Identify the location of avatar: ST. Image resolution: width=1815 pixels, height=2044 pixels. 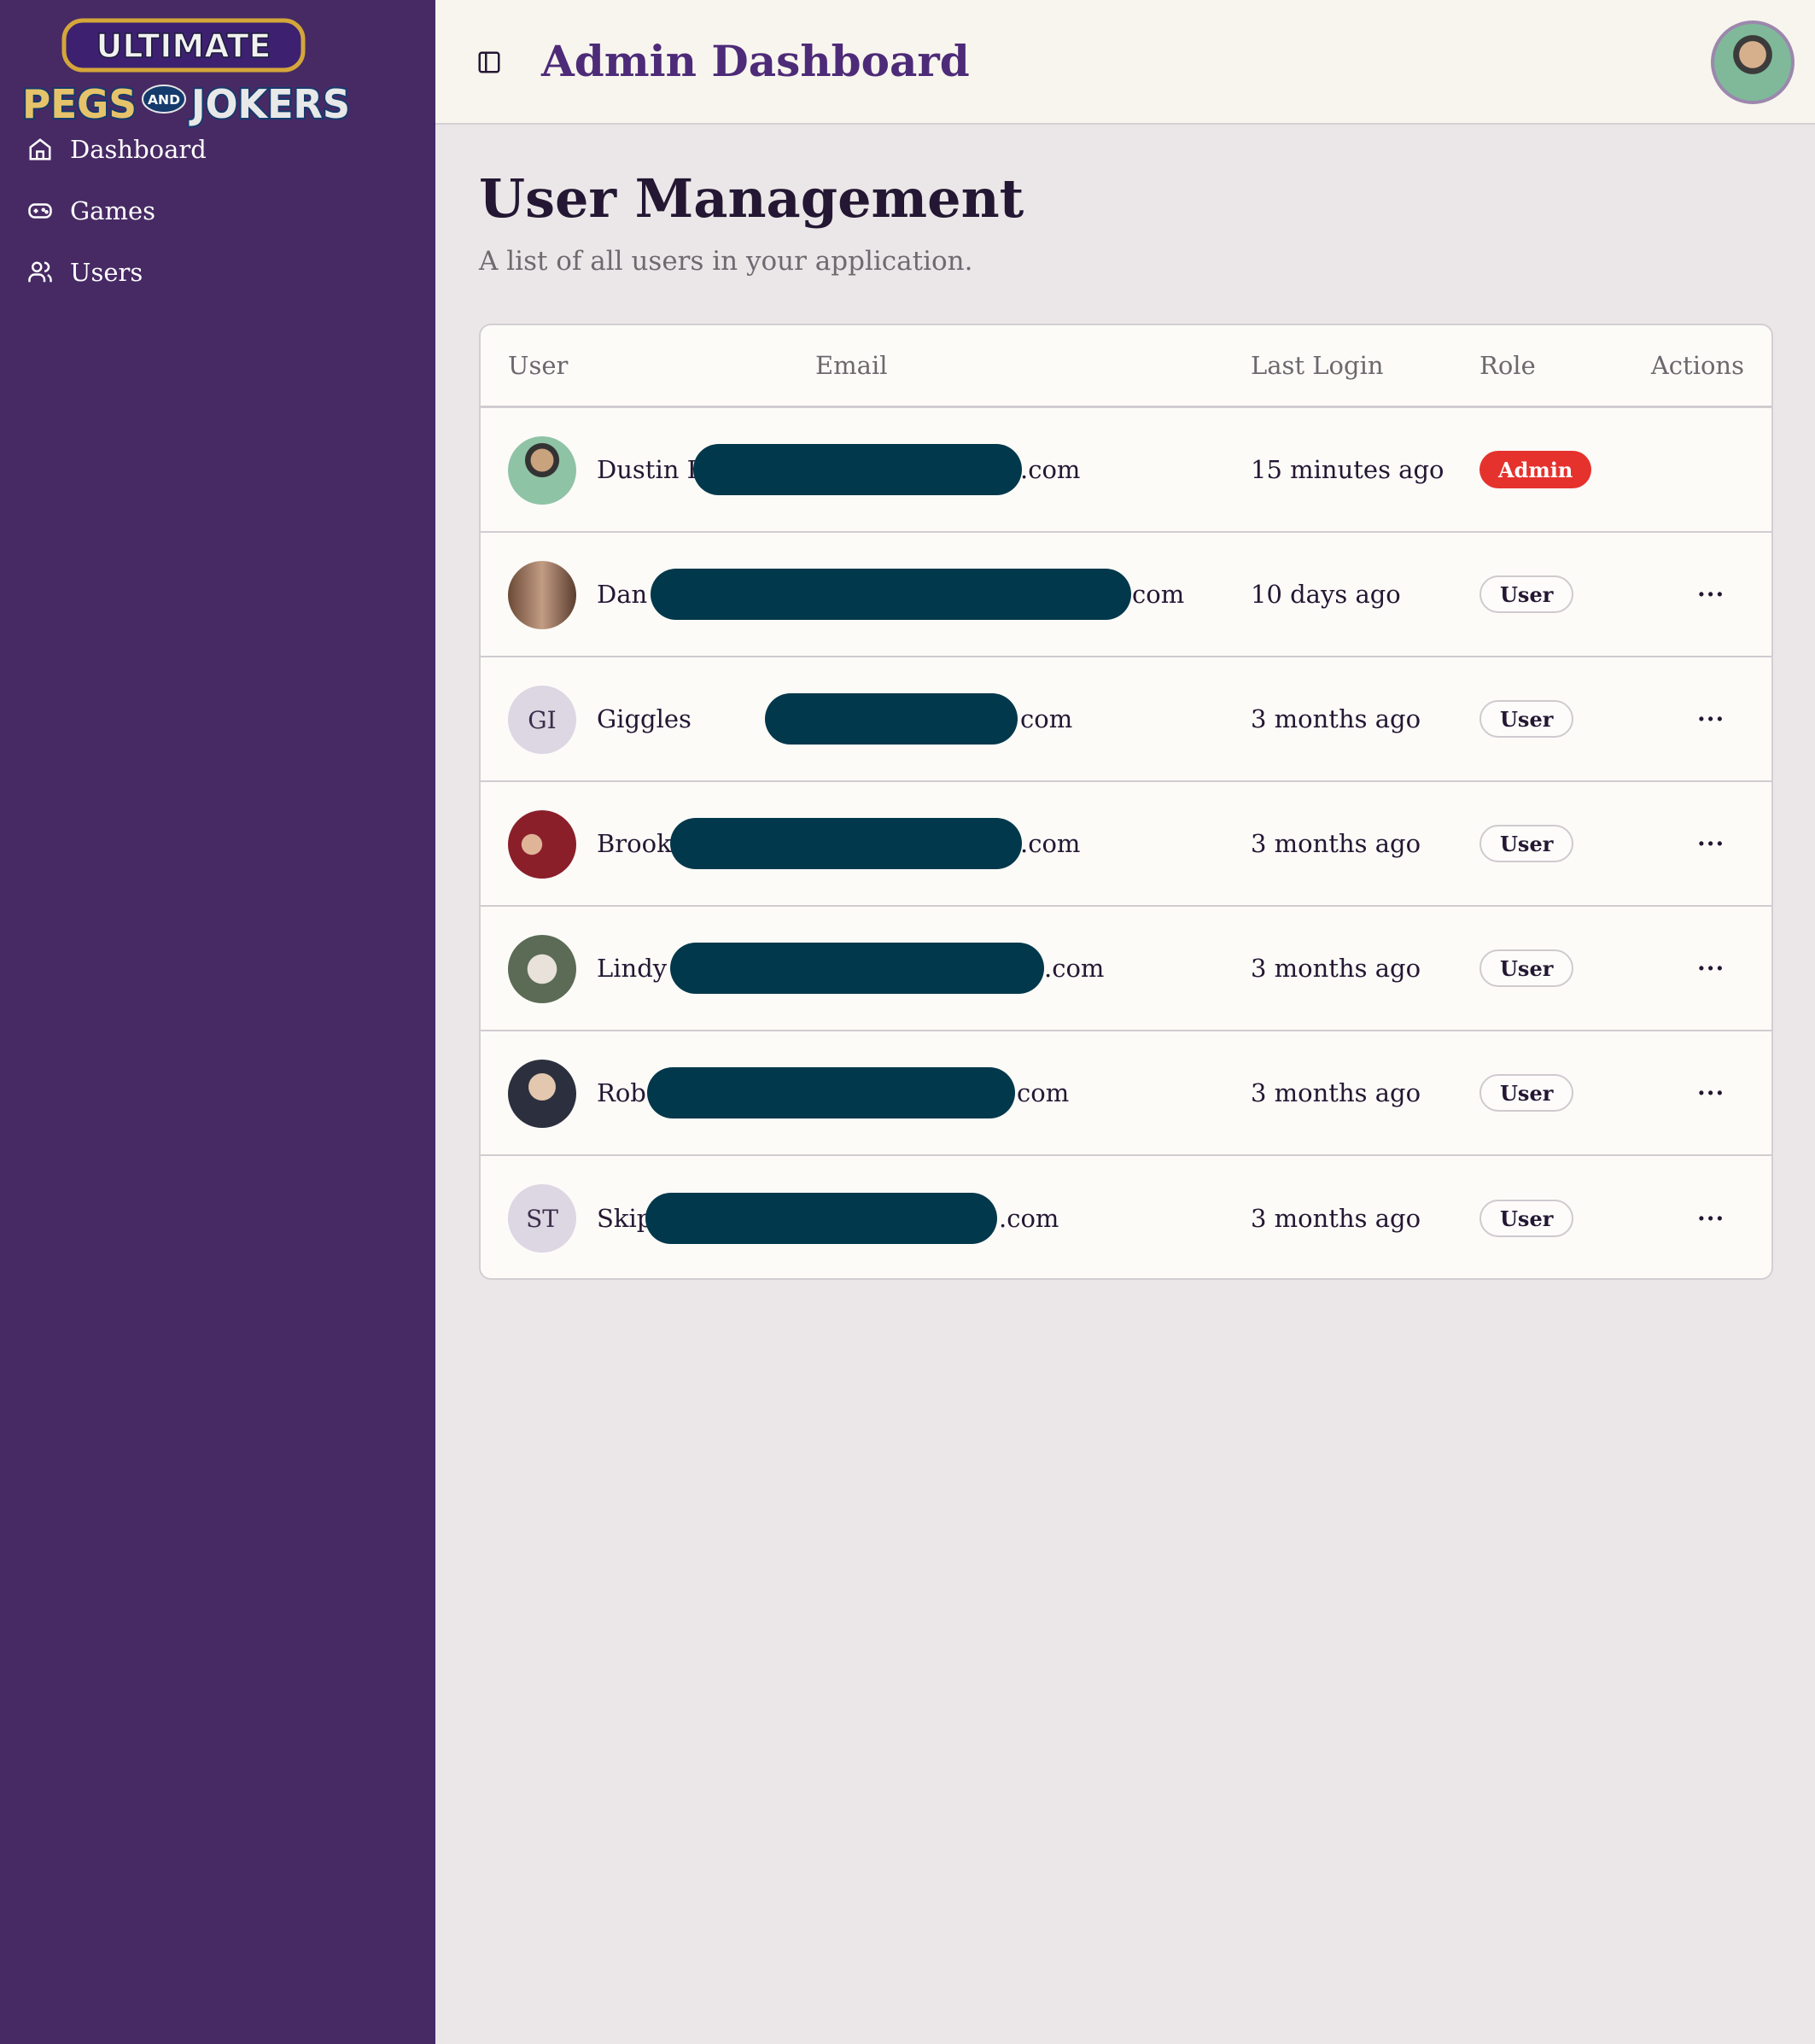
(542, 1218).